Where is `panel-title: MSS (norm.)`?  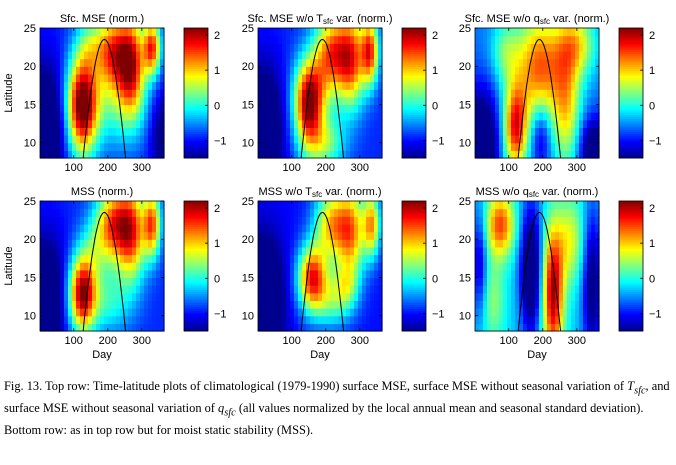 panel-title: MSS (norm.) is located at coordinates (102, 192).